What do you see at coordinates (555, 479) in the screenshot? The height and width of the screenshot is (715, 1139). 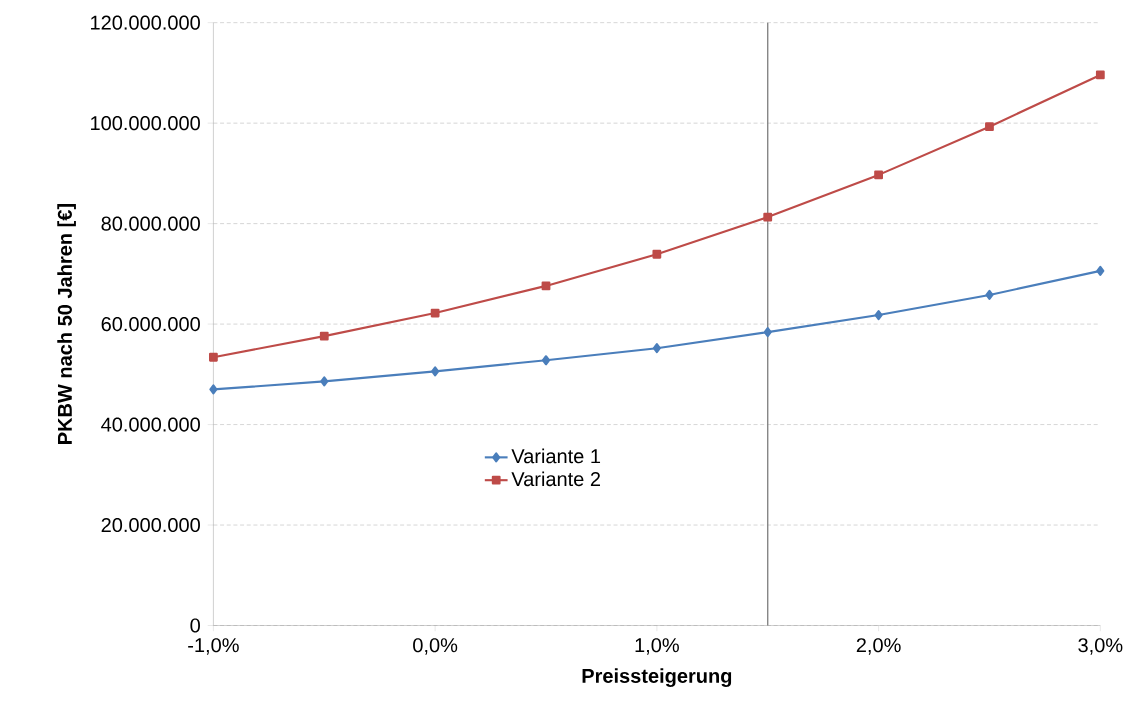 I see `legend-label: Variante 2` at bounding box center [555, 479].